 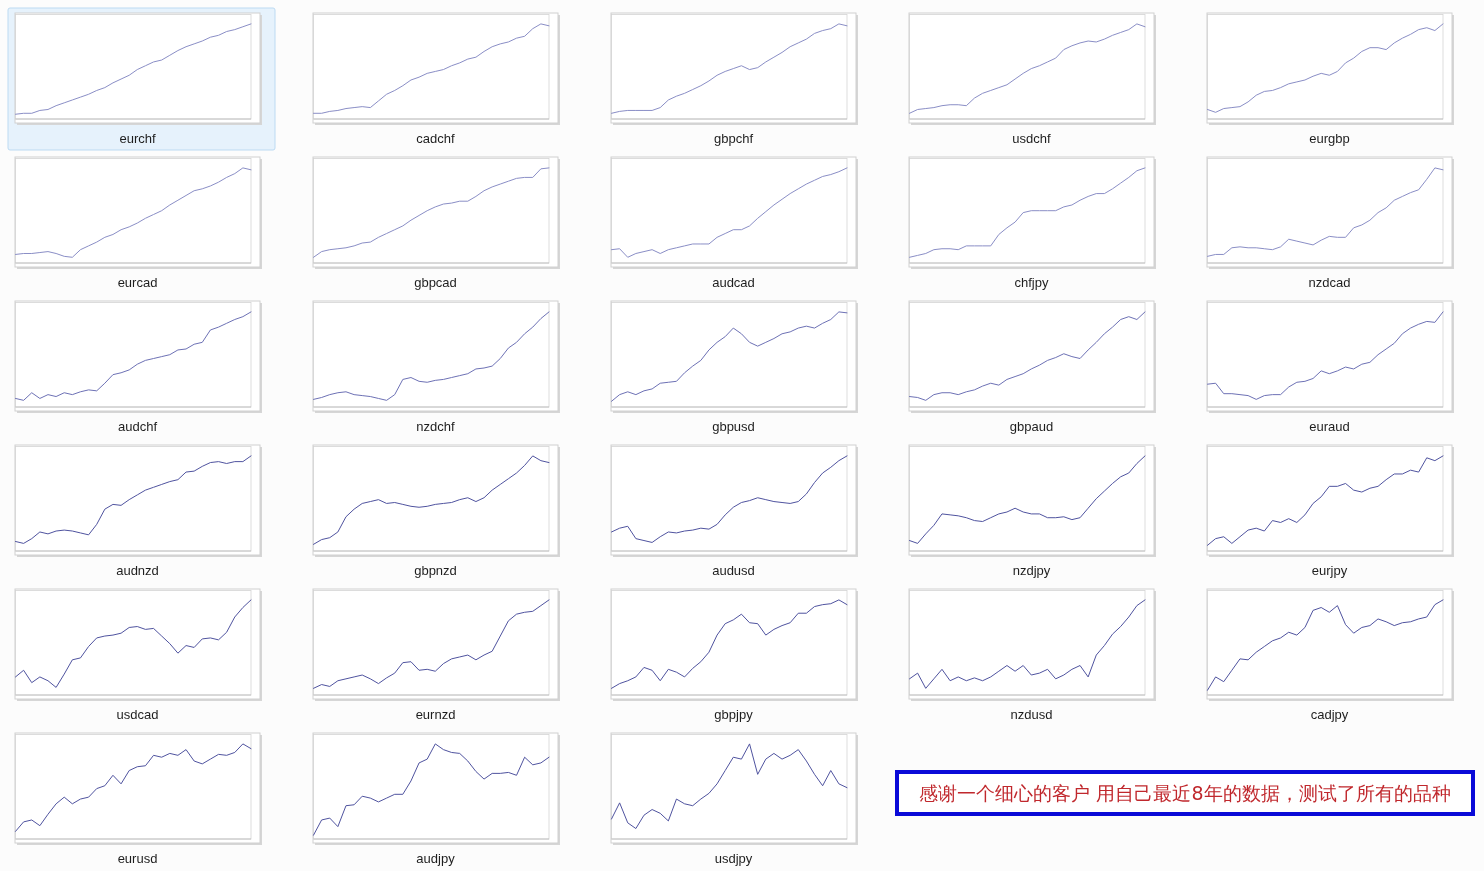 I want to click on text: usdjpy, so click(x=733, y=858).